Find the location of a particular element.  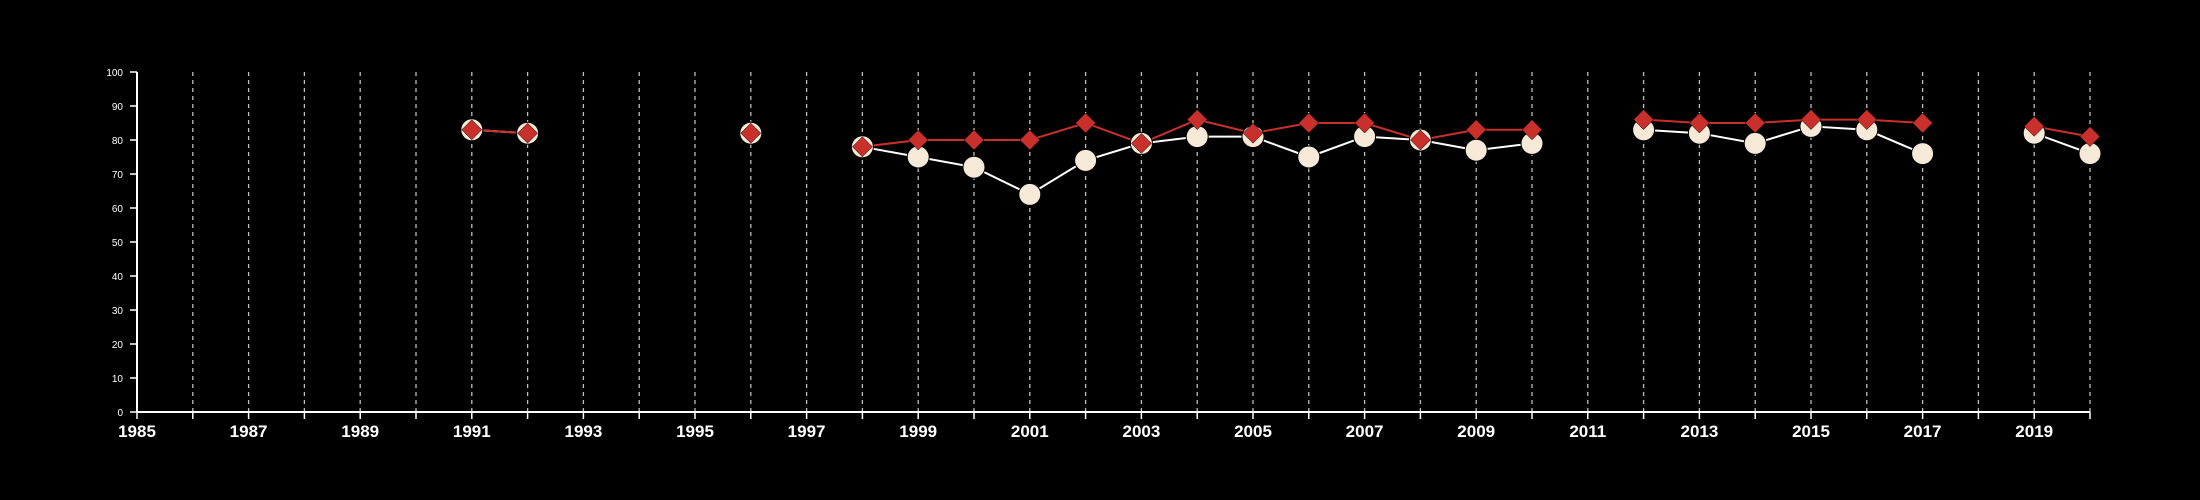

series-2-point-2002 is located at coordinates (1085, 123).